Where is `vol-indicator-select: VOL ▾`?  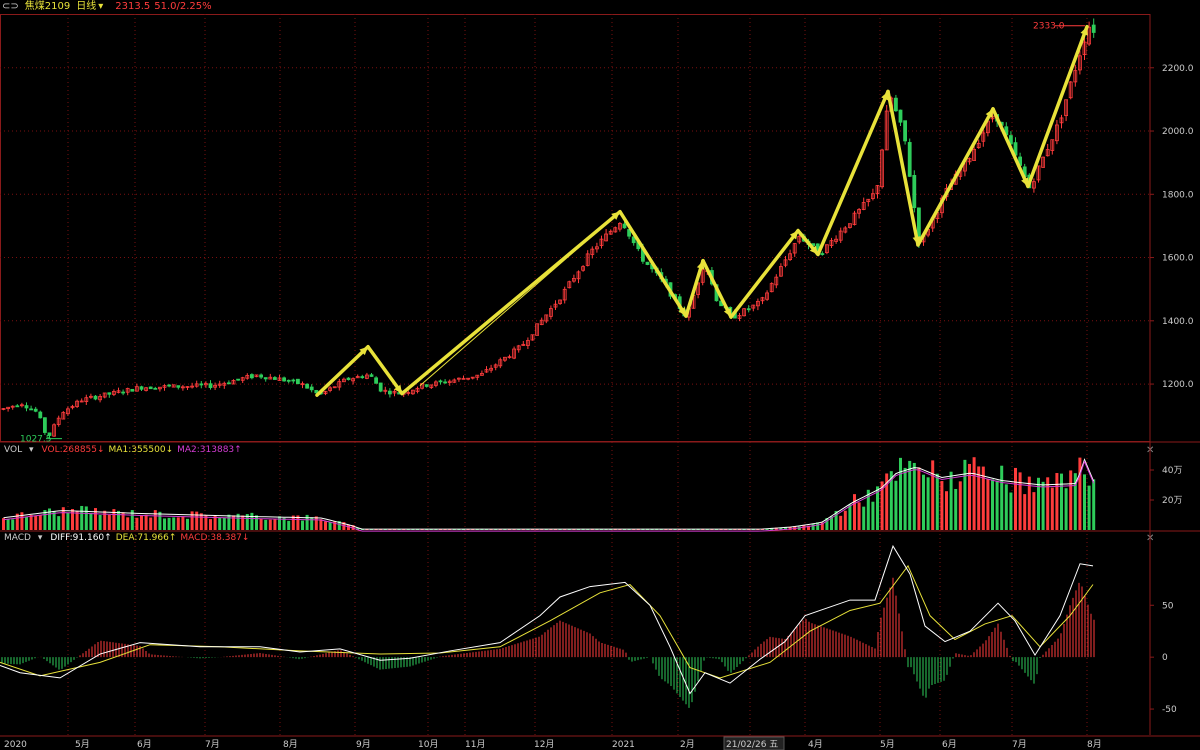
vol-indicator-select: VOL ▾ is located at coordinates (21, 450).